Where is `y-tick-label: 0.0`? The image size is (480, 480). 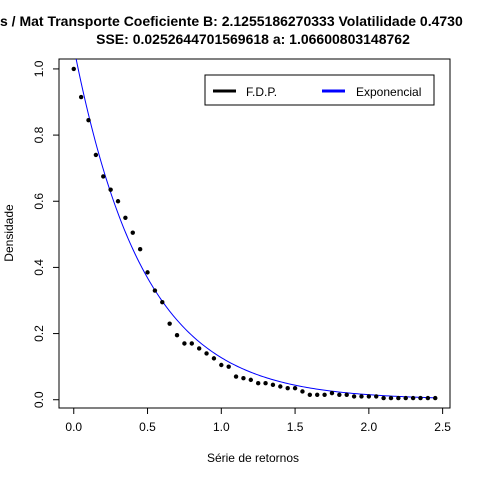
y-tick-label: 0.0 is located at coordinates (39, 399).